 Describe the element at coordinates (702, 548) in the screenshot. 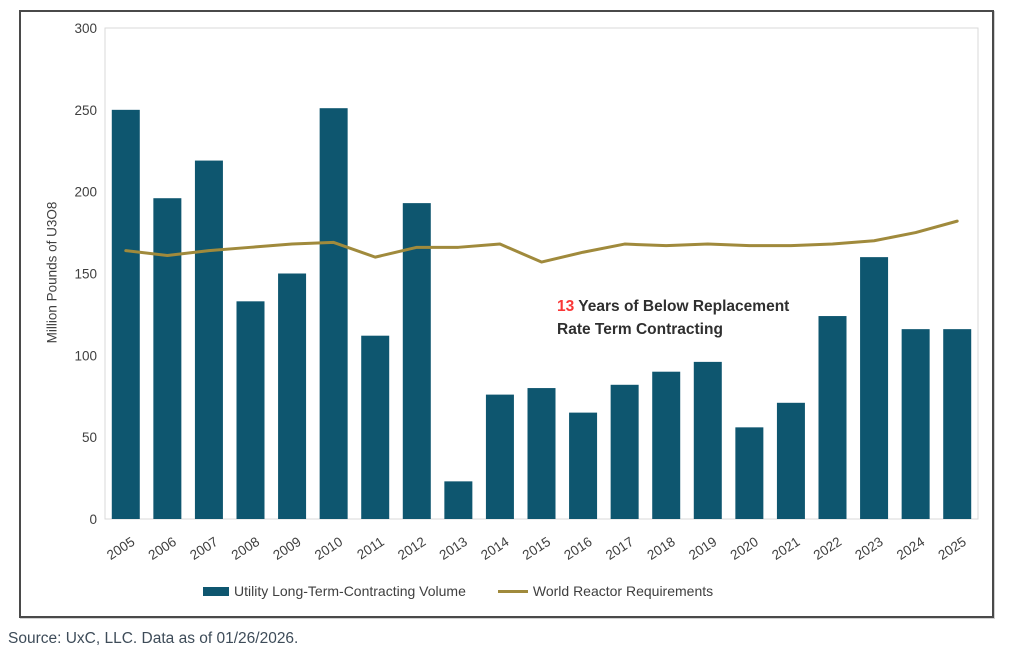

I see `x-tick-label: 2019` at that location.